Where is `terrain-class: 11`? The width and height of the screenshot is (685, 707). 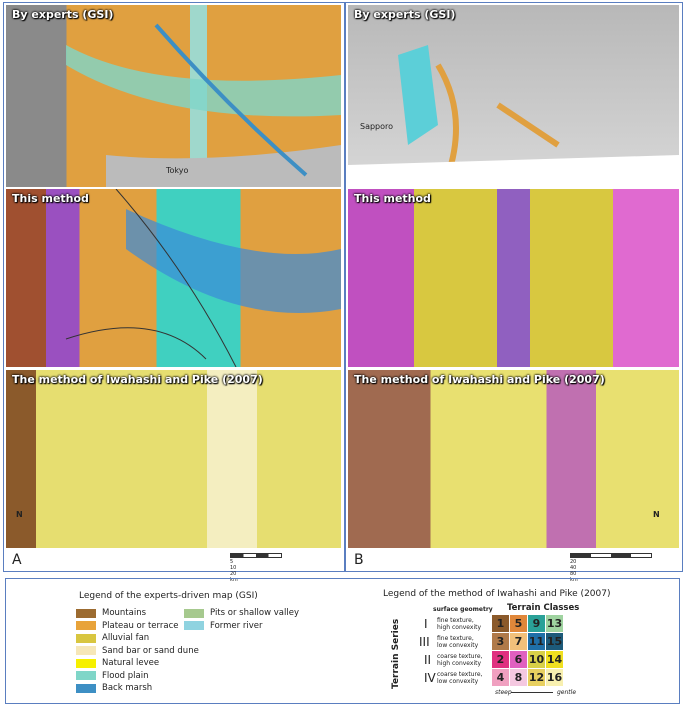 terrain-class: 11 is located at coordinates (536, 641).